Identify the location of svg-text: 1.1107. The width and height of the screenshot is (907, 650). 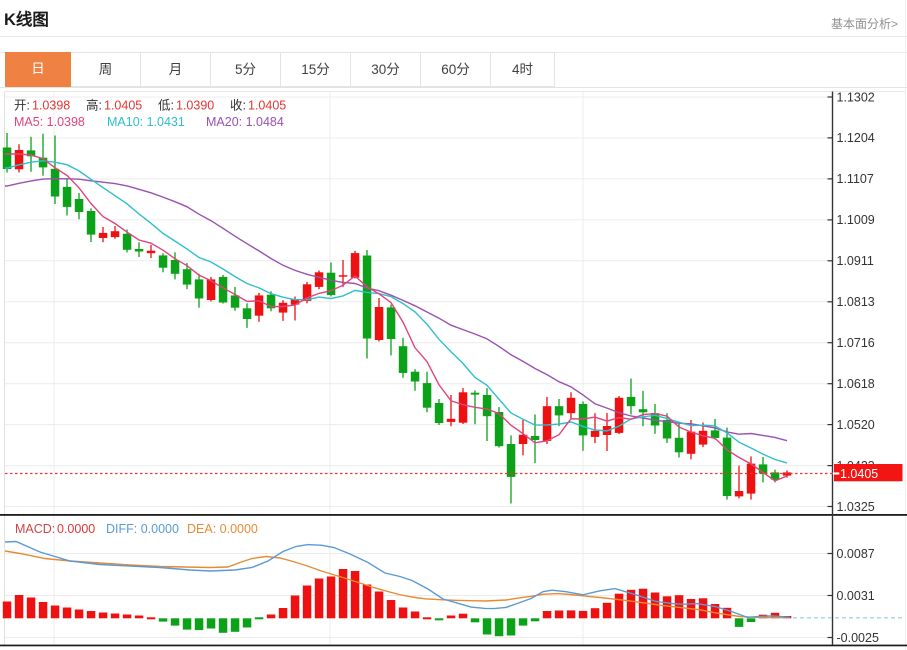
(855, 179).